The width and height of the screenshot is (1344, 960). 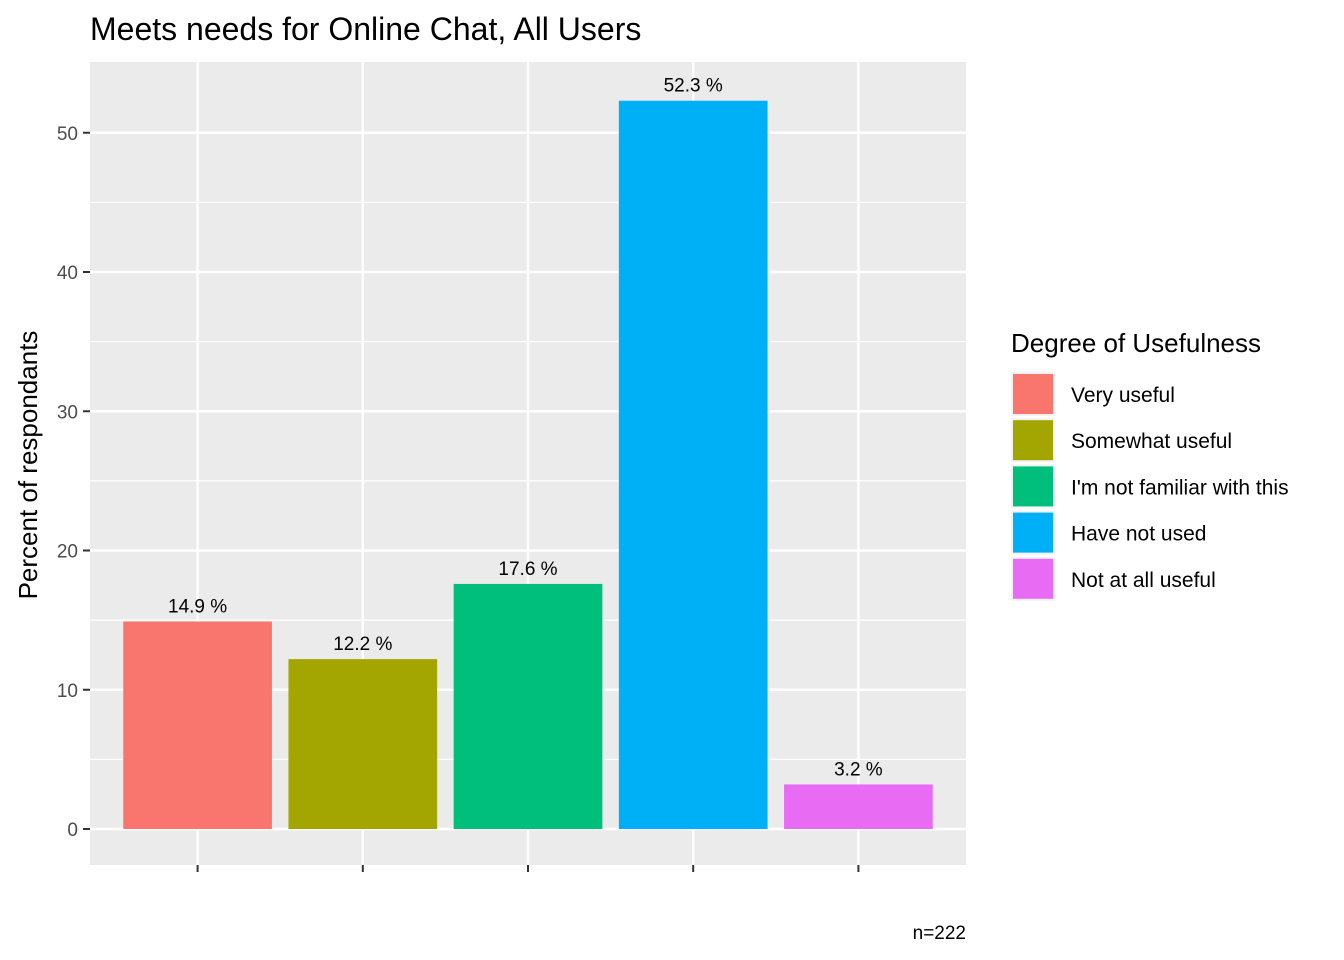 I want to click on y-tick-label: 30, so click(x=67, y=412).